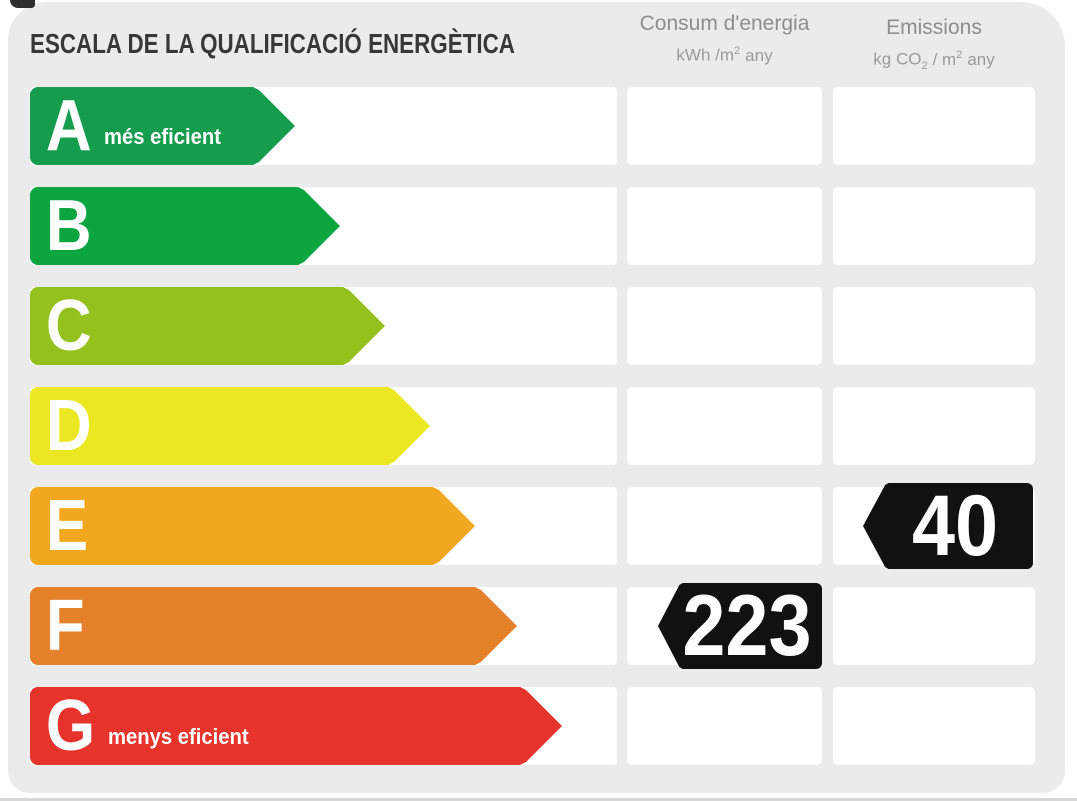  Describe the element at coordinates (934, 626) in the screenshot. I see `emissions-cell-F` at that location.